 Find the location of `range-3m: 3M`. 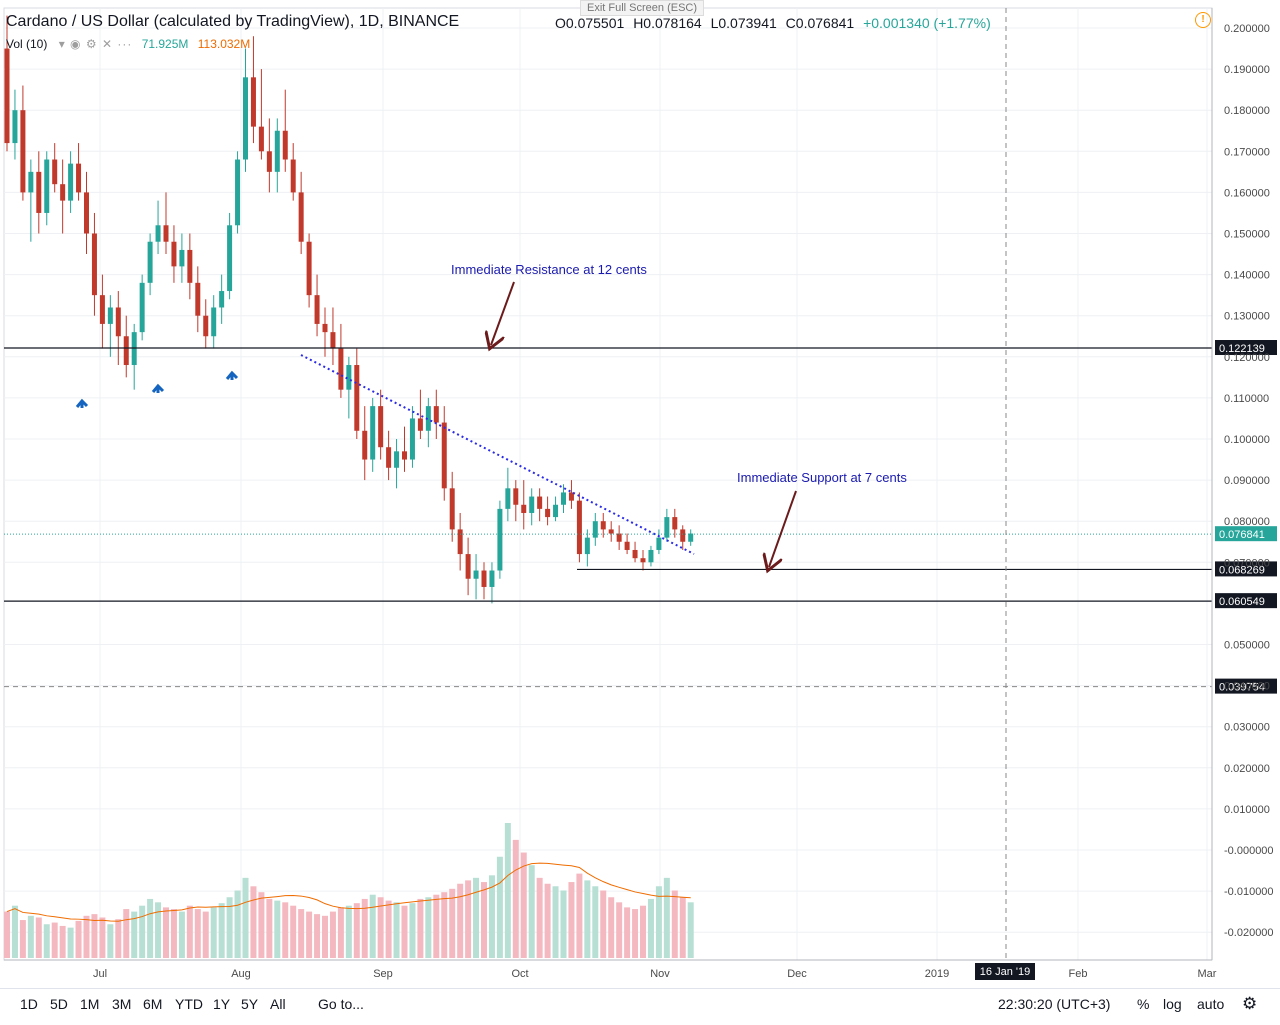

range-3m: 3M is located at coordinates (122, 1004).